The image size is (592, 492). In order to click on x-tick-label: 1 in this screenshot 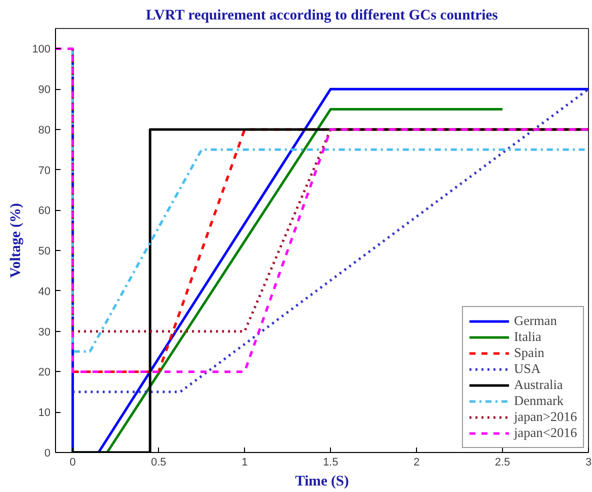, I will do `click(245, 462)`.